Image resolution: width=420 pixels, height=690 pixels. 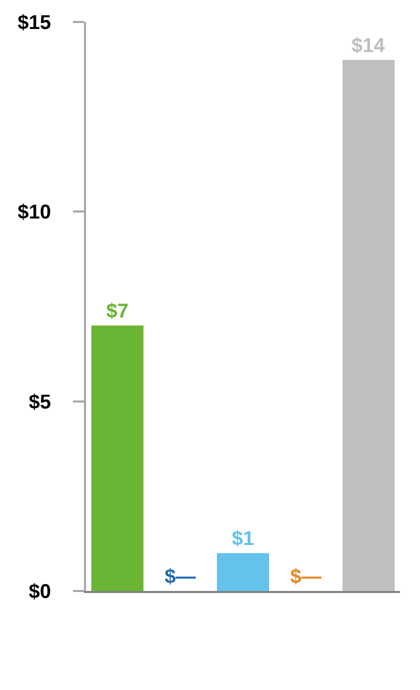 What do you see at coordinates (243, 539) in the screenshot?
I see `data-label: $1` at bounding box center [243, 539].